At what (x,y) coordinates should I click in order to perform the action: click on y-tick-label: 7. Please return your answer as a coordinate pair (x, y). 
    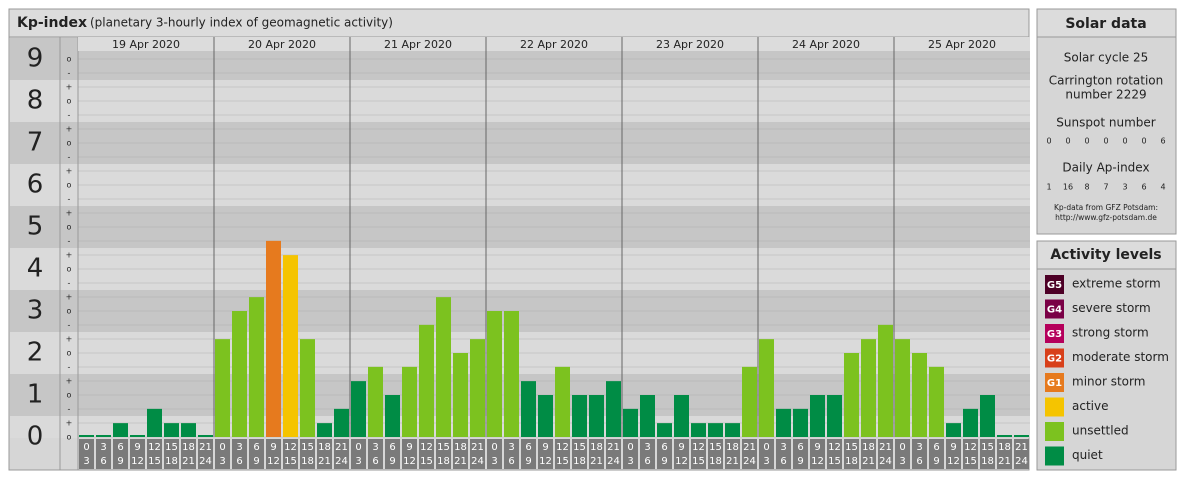
    Looking at the image, I should click on (35, 143).